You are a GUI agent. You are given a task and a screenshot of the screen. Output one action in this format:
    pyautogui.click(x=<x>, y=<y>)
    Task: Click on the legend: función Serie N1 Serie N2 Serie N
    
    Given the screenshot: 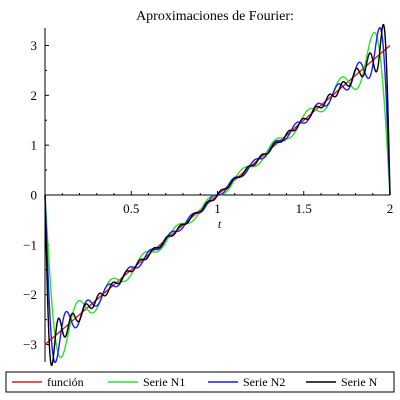 What is the action you would take?
    pyautogui.click(x=200, y=382)
    